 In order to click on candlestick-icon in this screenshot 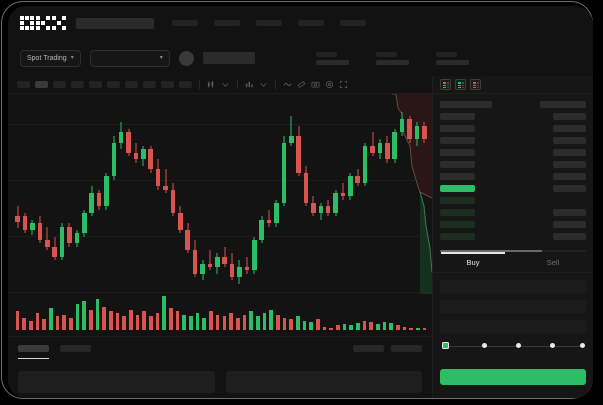, I will do `click(211, 84)`.